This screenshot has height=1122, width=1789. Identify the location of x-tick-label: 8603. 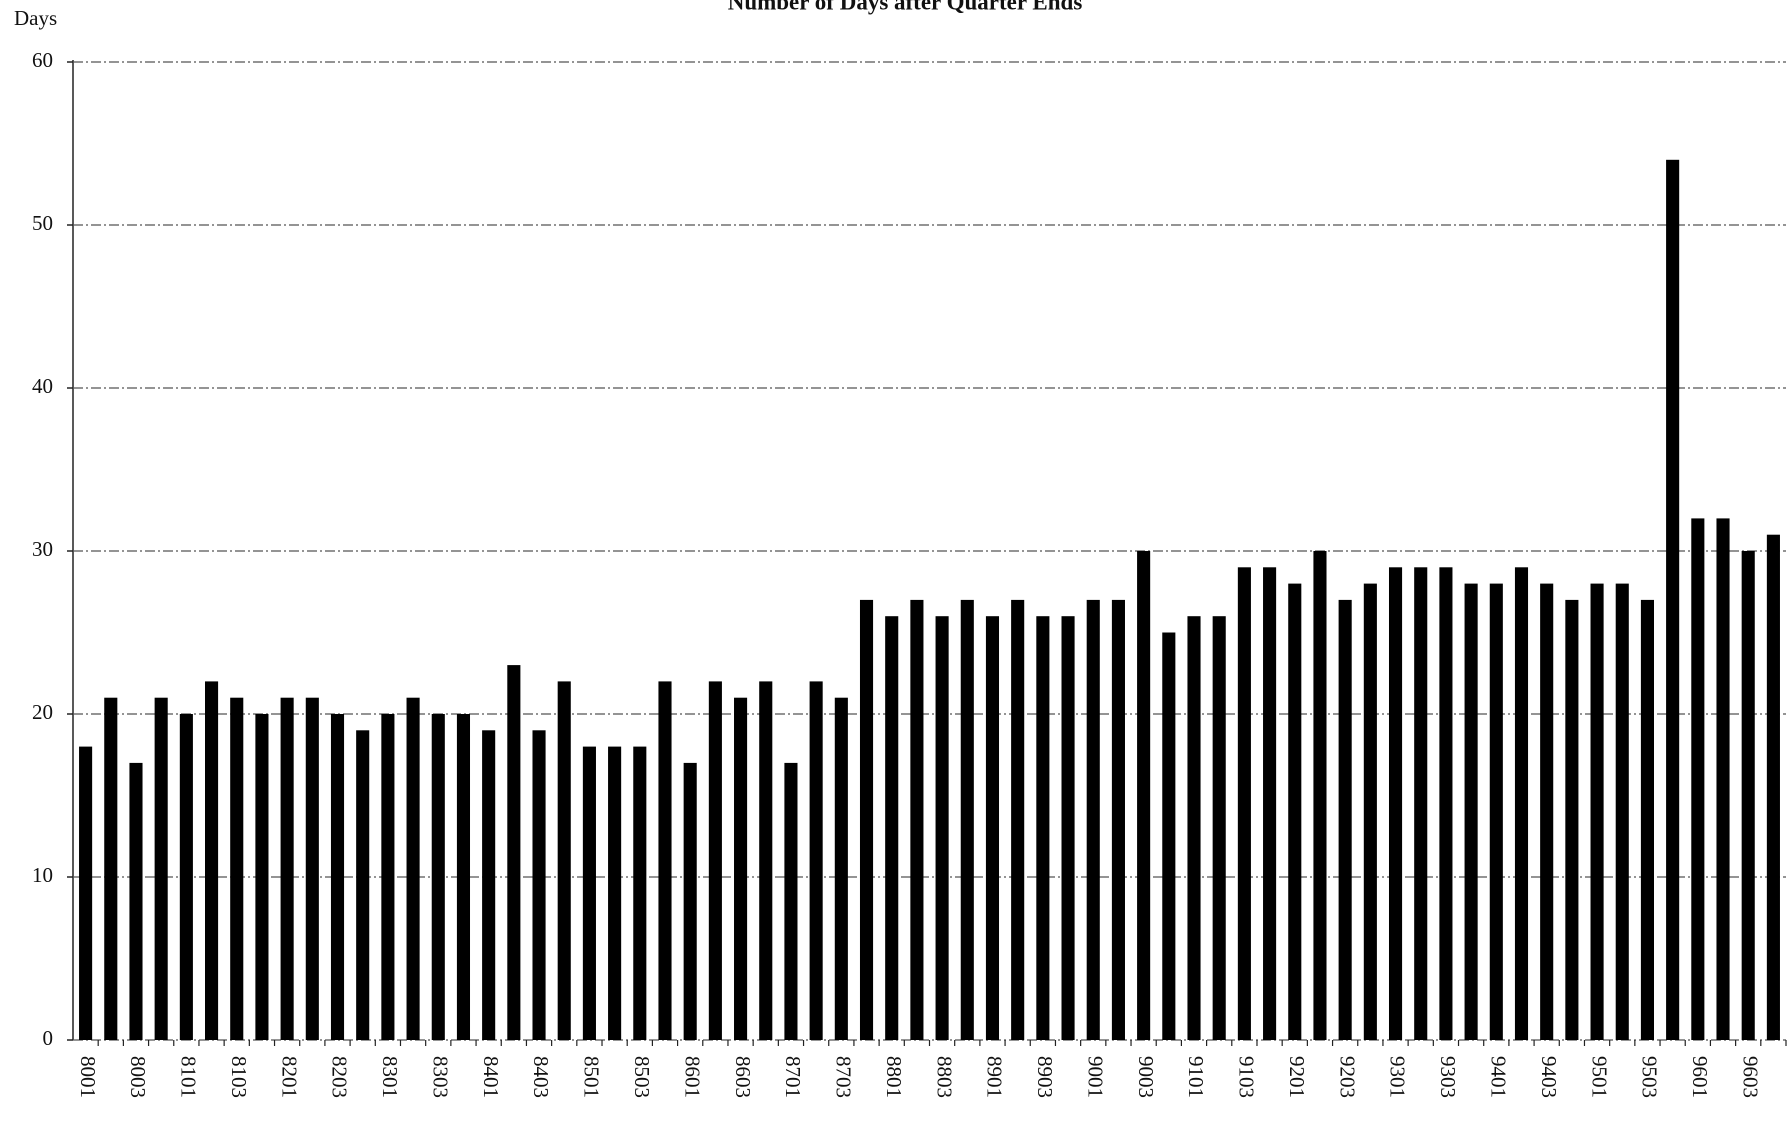
(743, 1077).